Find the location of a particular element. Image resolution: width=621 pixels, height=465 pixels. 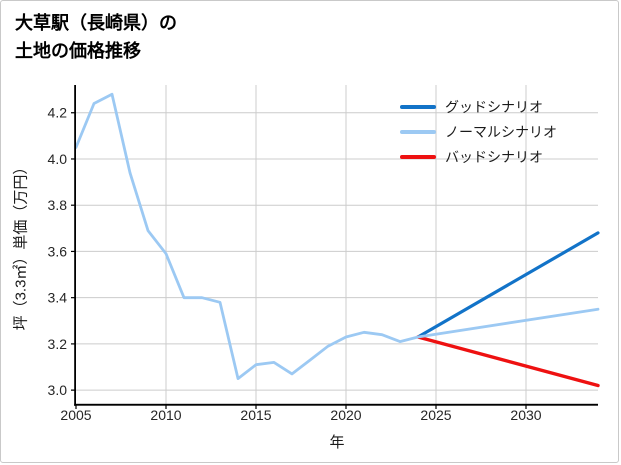

y-tick-label: 3.8 is located at coordinates (58, 205).